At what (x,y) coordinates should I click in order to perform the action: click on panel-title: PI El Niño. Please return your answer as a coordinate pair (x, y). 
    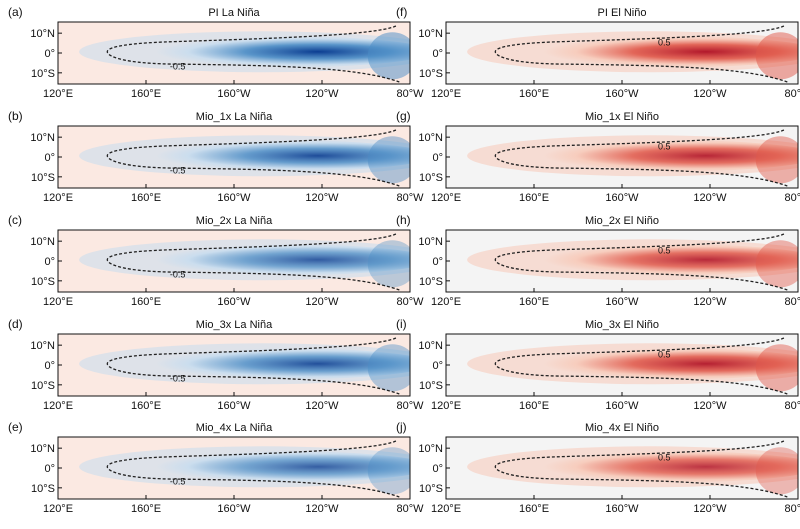
    Looking at the image, I should click on (622, 13).